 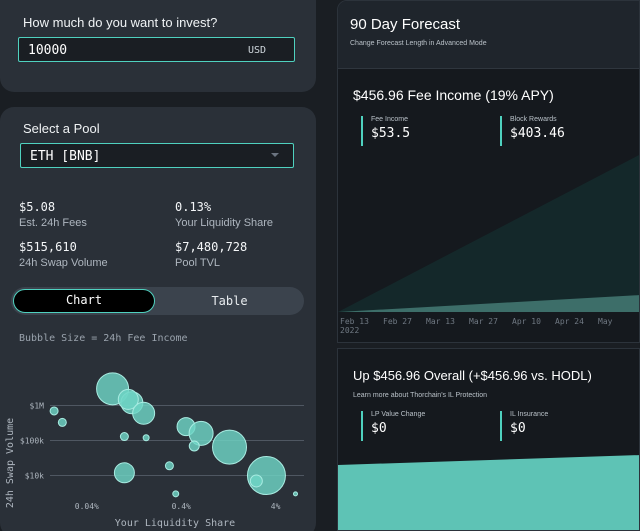 I want to click on metric-block-rewards-value: $403.46, so click(x=537, y=133).